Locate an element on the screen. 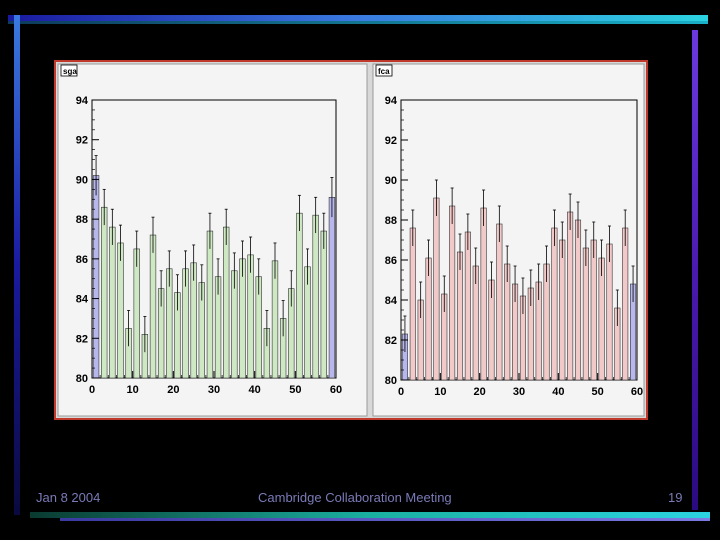 The height and width of the screenshot is (540, 720). histogram-title: fca is located at coordinates (384, 71).